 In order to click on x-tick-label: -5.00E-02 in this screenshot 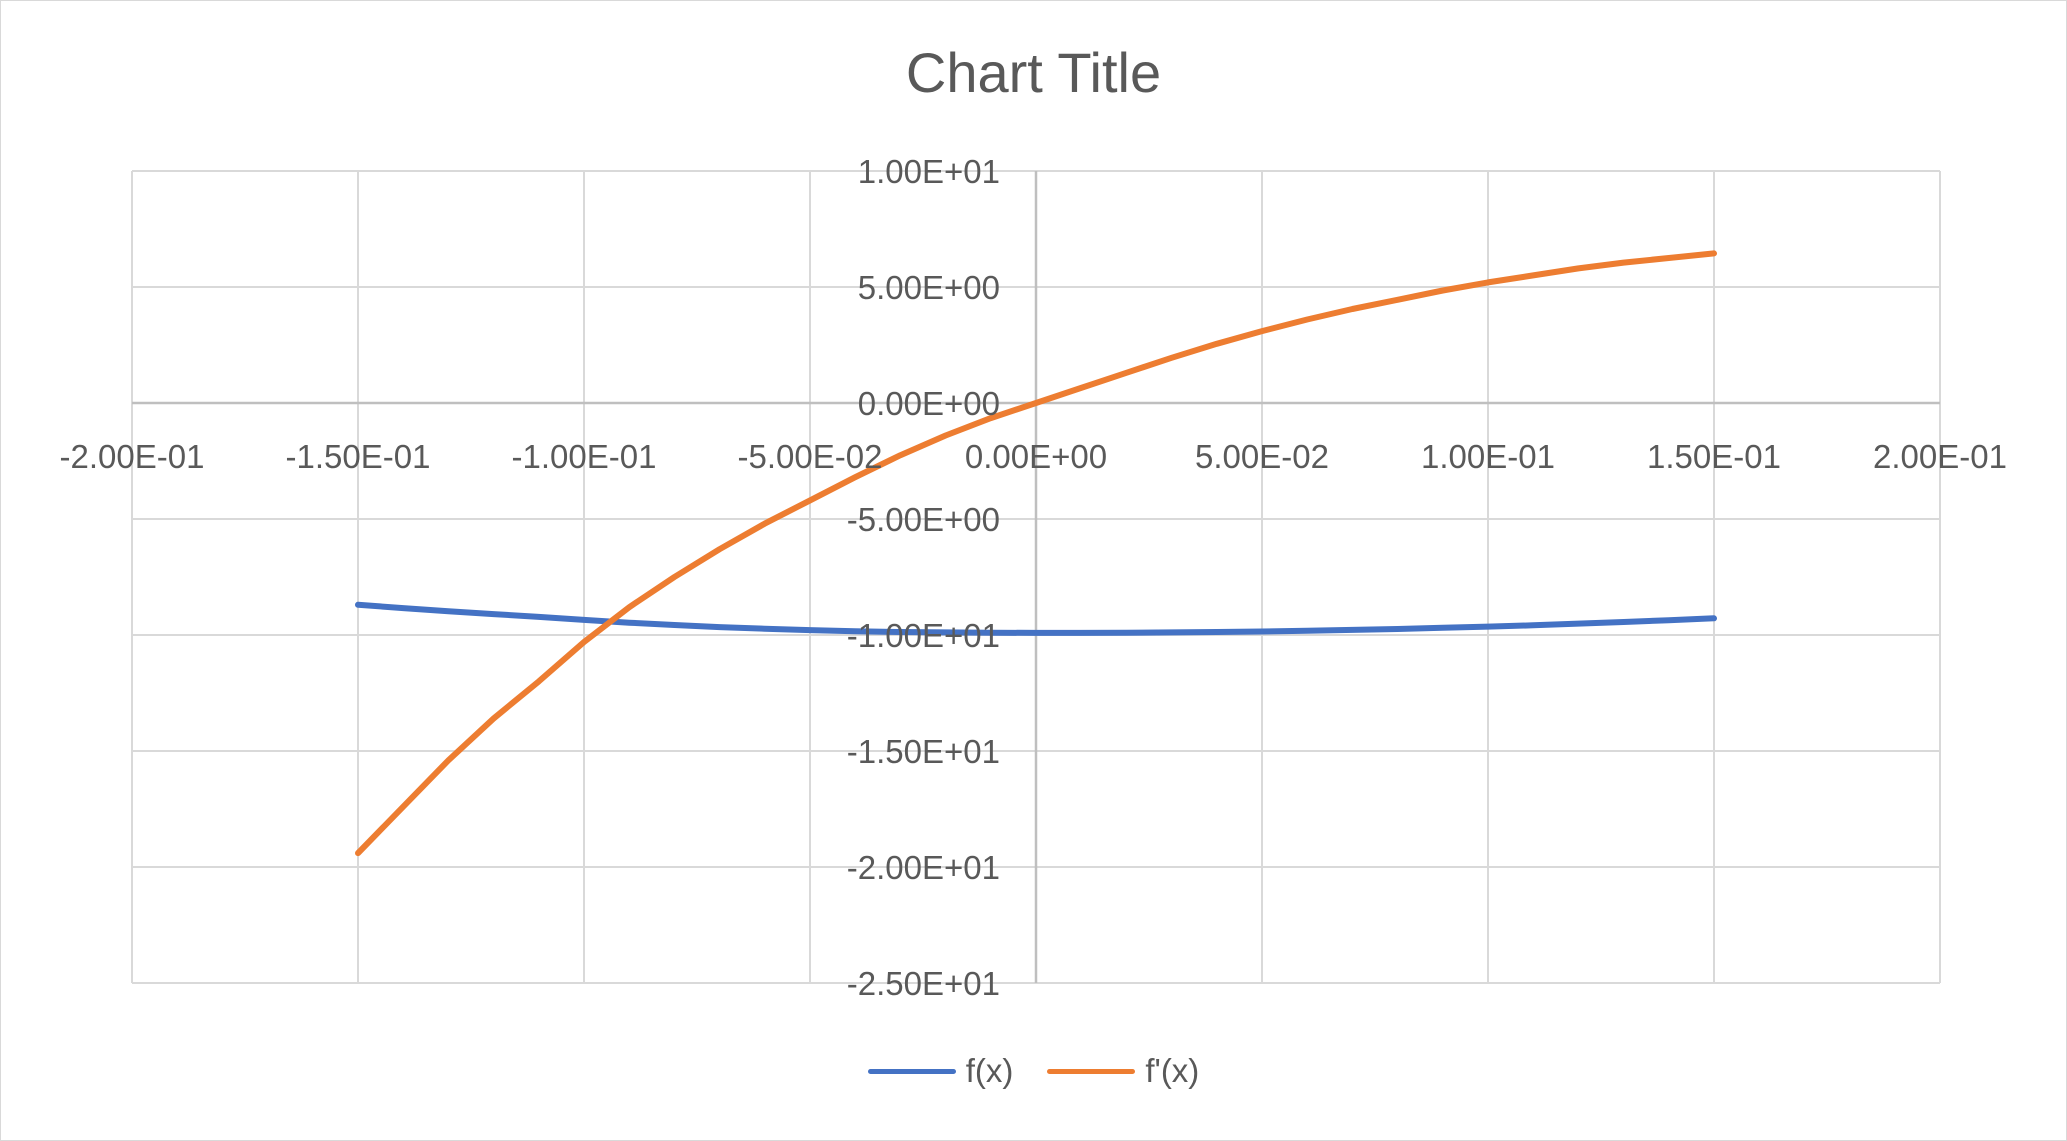, I will do `click(810, 456)`.